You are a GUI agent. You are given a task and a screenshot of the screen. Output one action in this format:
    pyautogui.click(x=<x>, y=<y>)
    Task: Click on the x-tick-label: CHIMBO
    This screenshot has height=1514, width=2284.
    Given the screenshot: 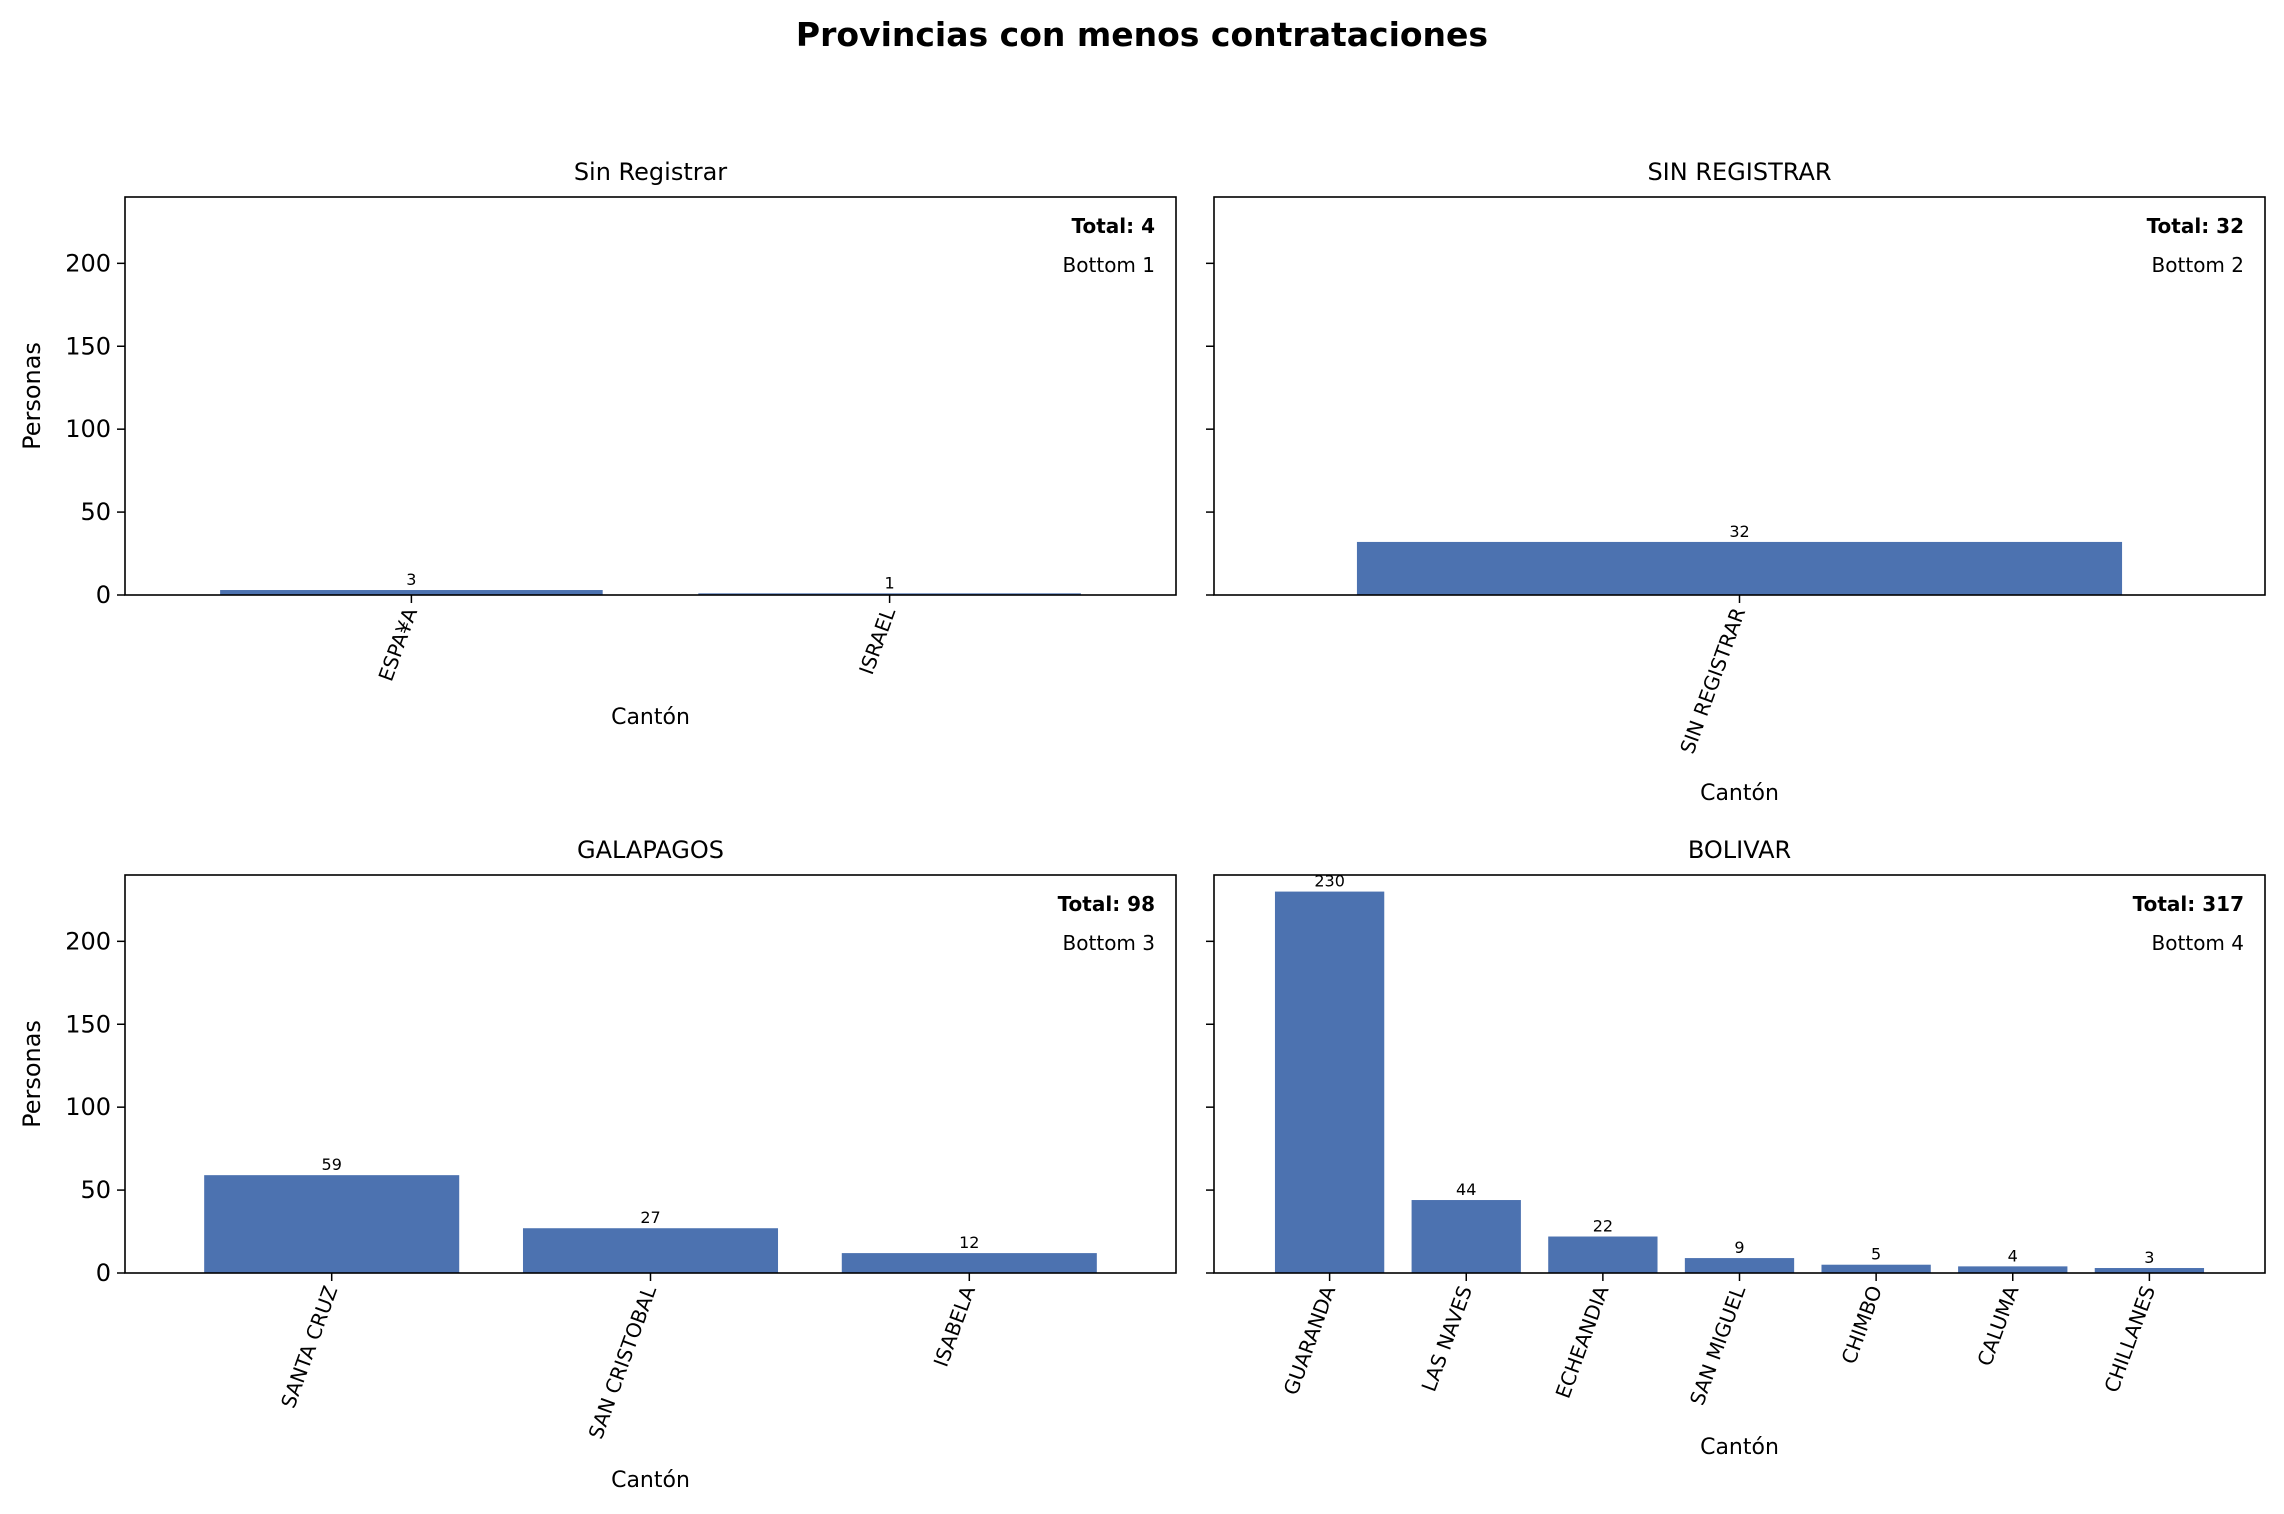 What is the action you would take?
    pyautogui.click(x=1861, y=1325)
    